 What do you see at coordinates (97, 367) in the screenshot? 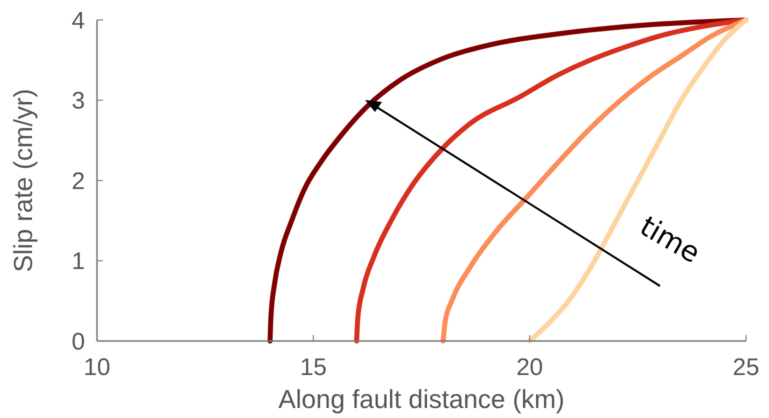
I see `x-tick-label: 10` at bounding box center [97, 367].